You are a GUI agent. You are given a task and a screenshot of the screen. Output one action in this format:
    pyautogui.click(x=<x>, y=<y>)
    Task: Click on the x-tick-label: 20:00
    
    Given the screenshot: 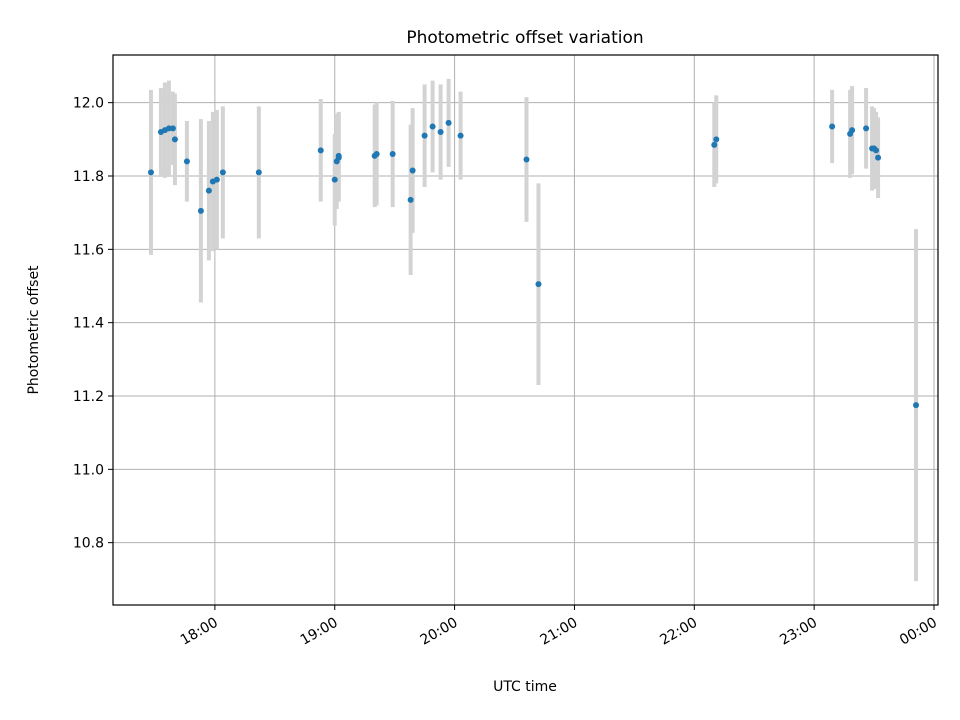 What is the action you would take?
    pyautogui.click(x=439, y=632)
    